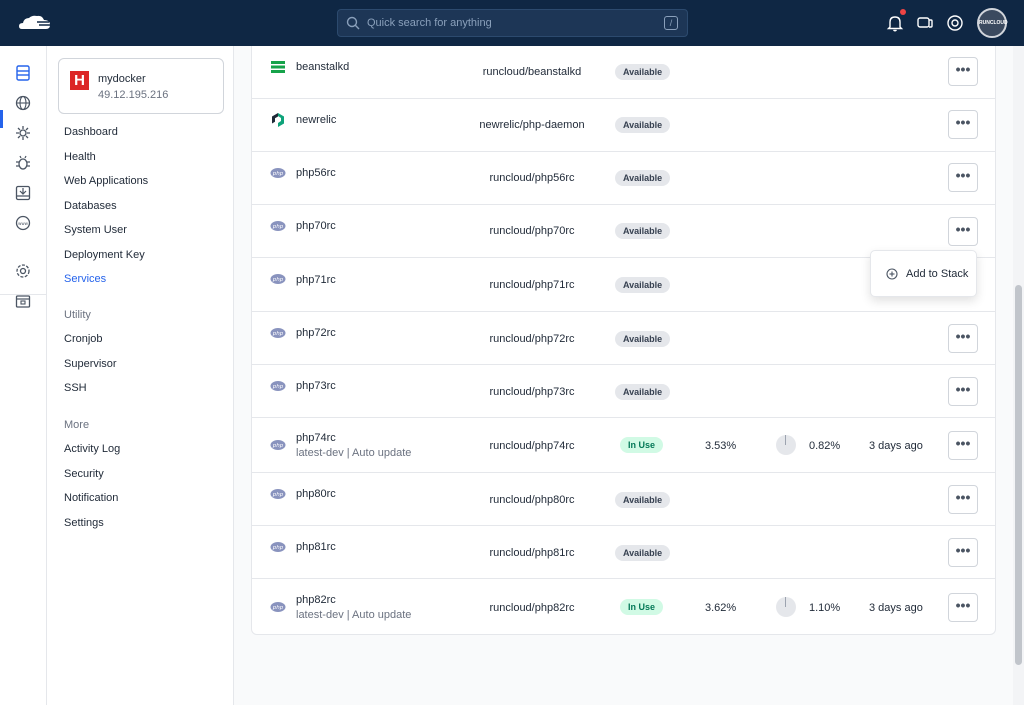 This screenshot has width=1024, height=705. Describe the element at coordinates (80, 157) in the screenshot. I see `nav-health: Health` at that location.